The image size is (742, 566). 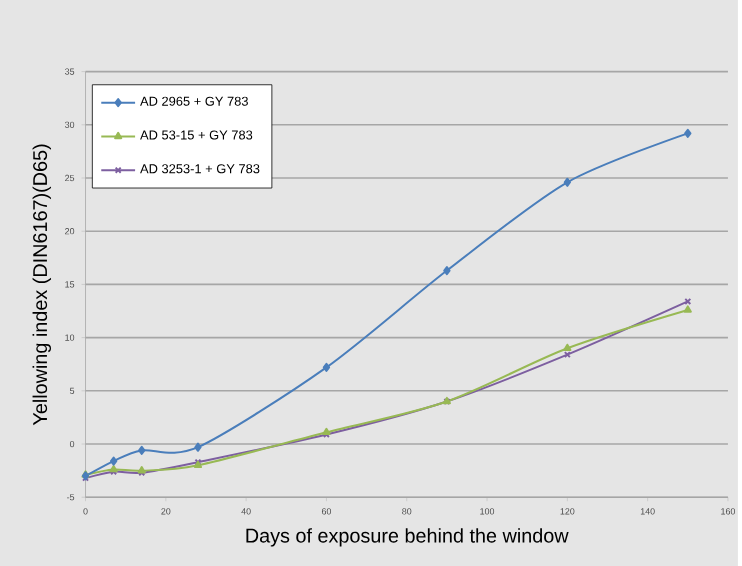 What do you see at coordinates (42, 284) in the screenshot?
I see `y-axis-title: Yellowing index (DIN6167)(D65)` at bounding box center [42, 284].